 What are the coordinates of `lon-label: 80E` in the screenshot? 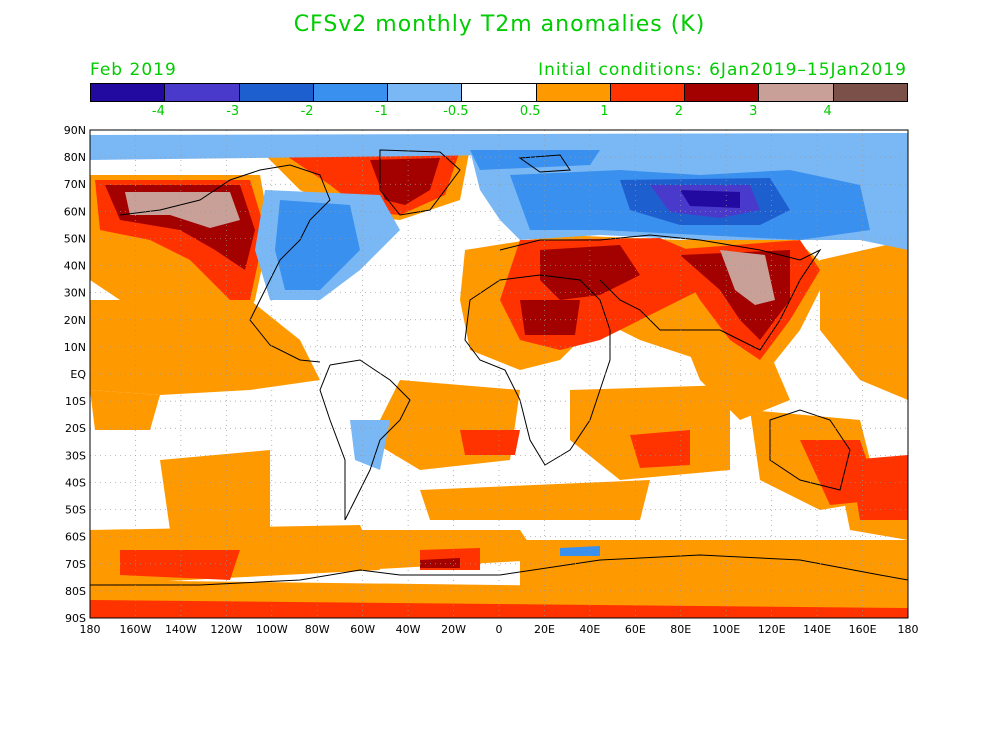 It's located at (680, 629).